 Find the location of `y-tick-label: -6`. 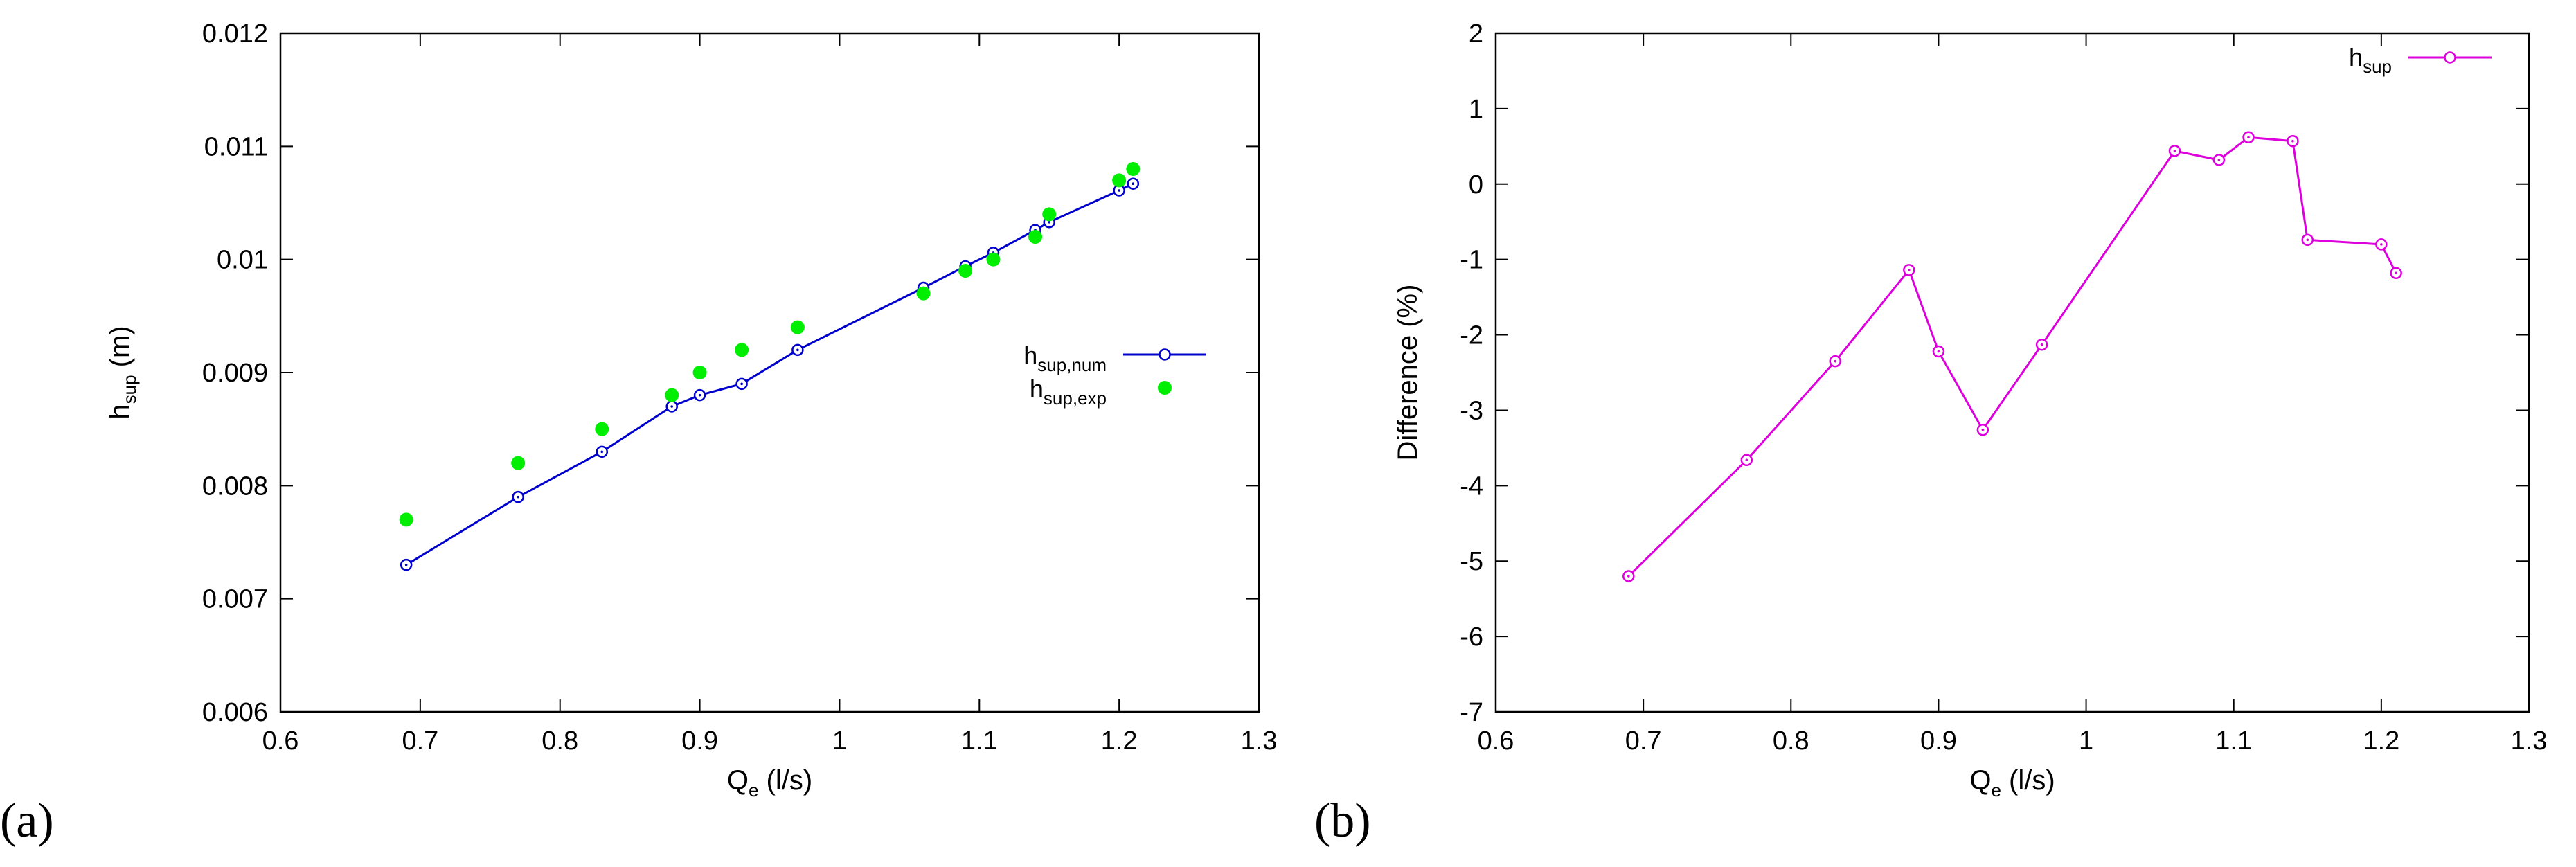

y-tick-label: -6 is located at coordinates (1471, 637).